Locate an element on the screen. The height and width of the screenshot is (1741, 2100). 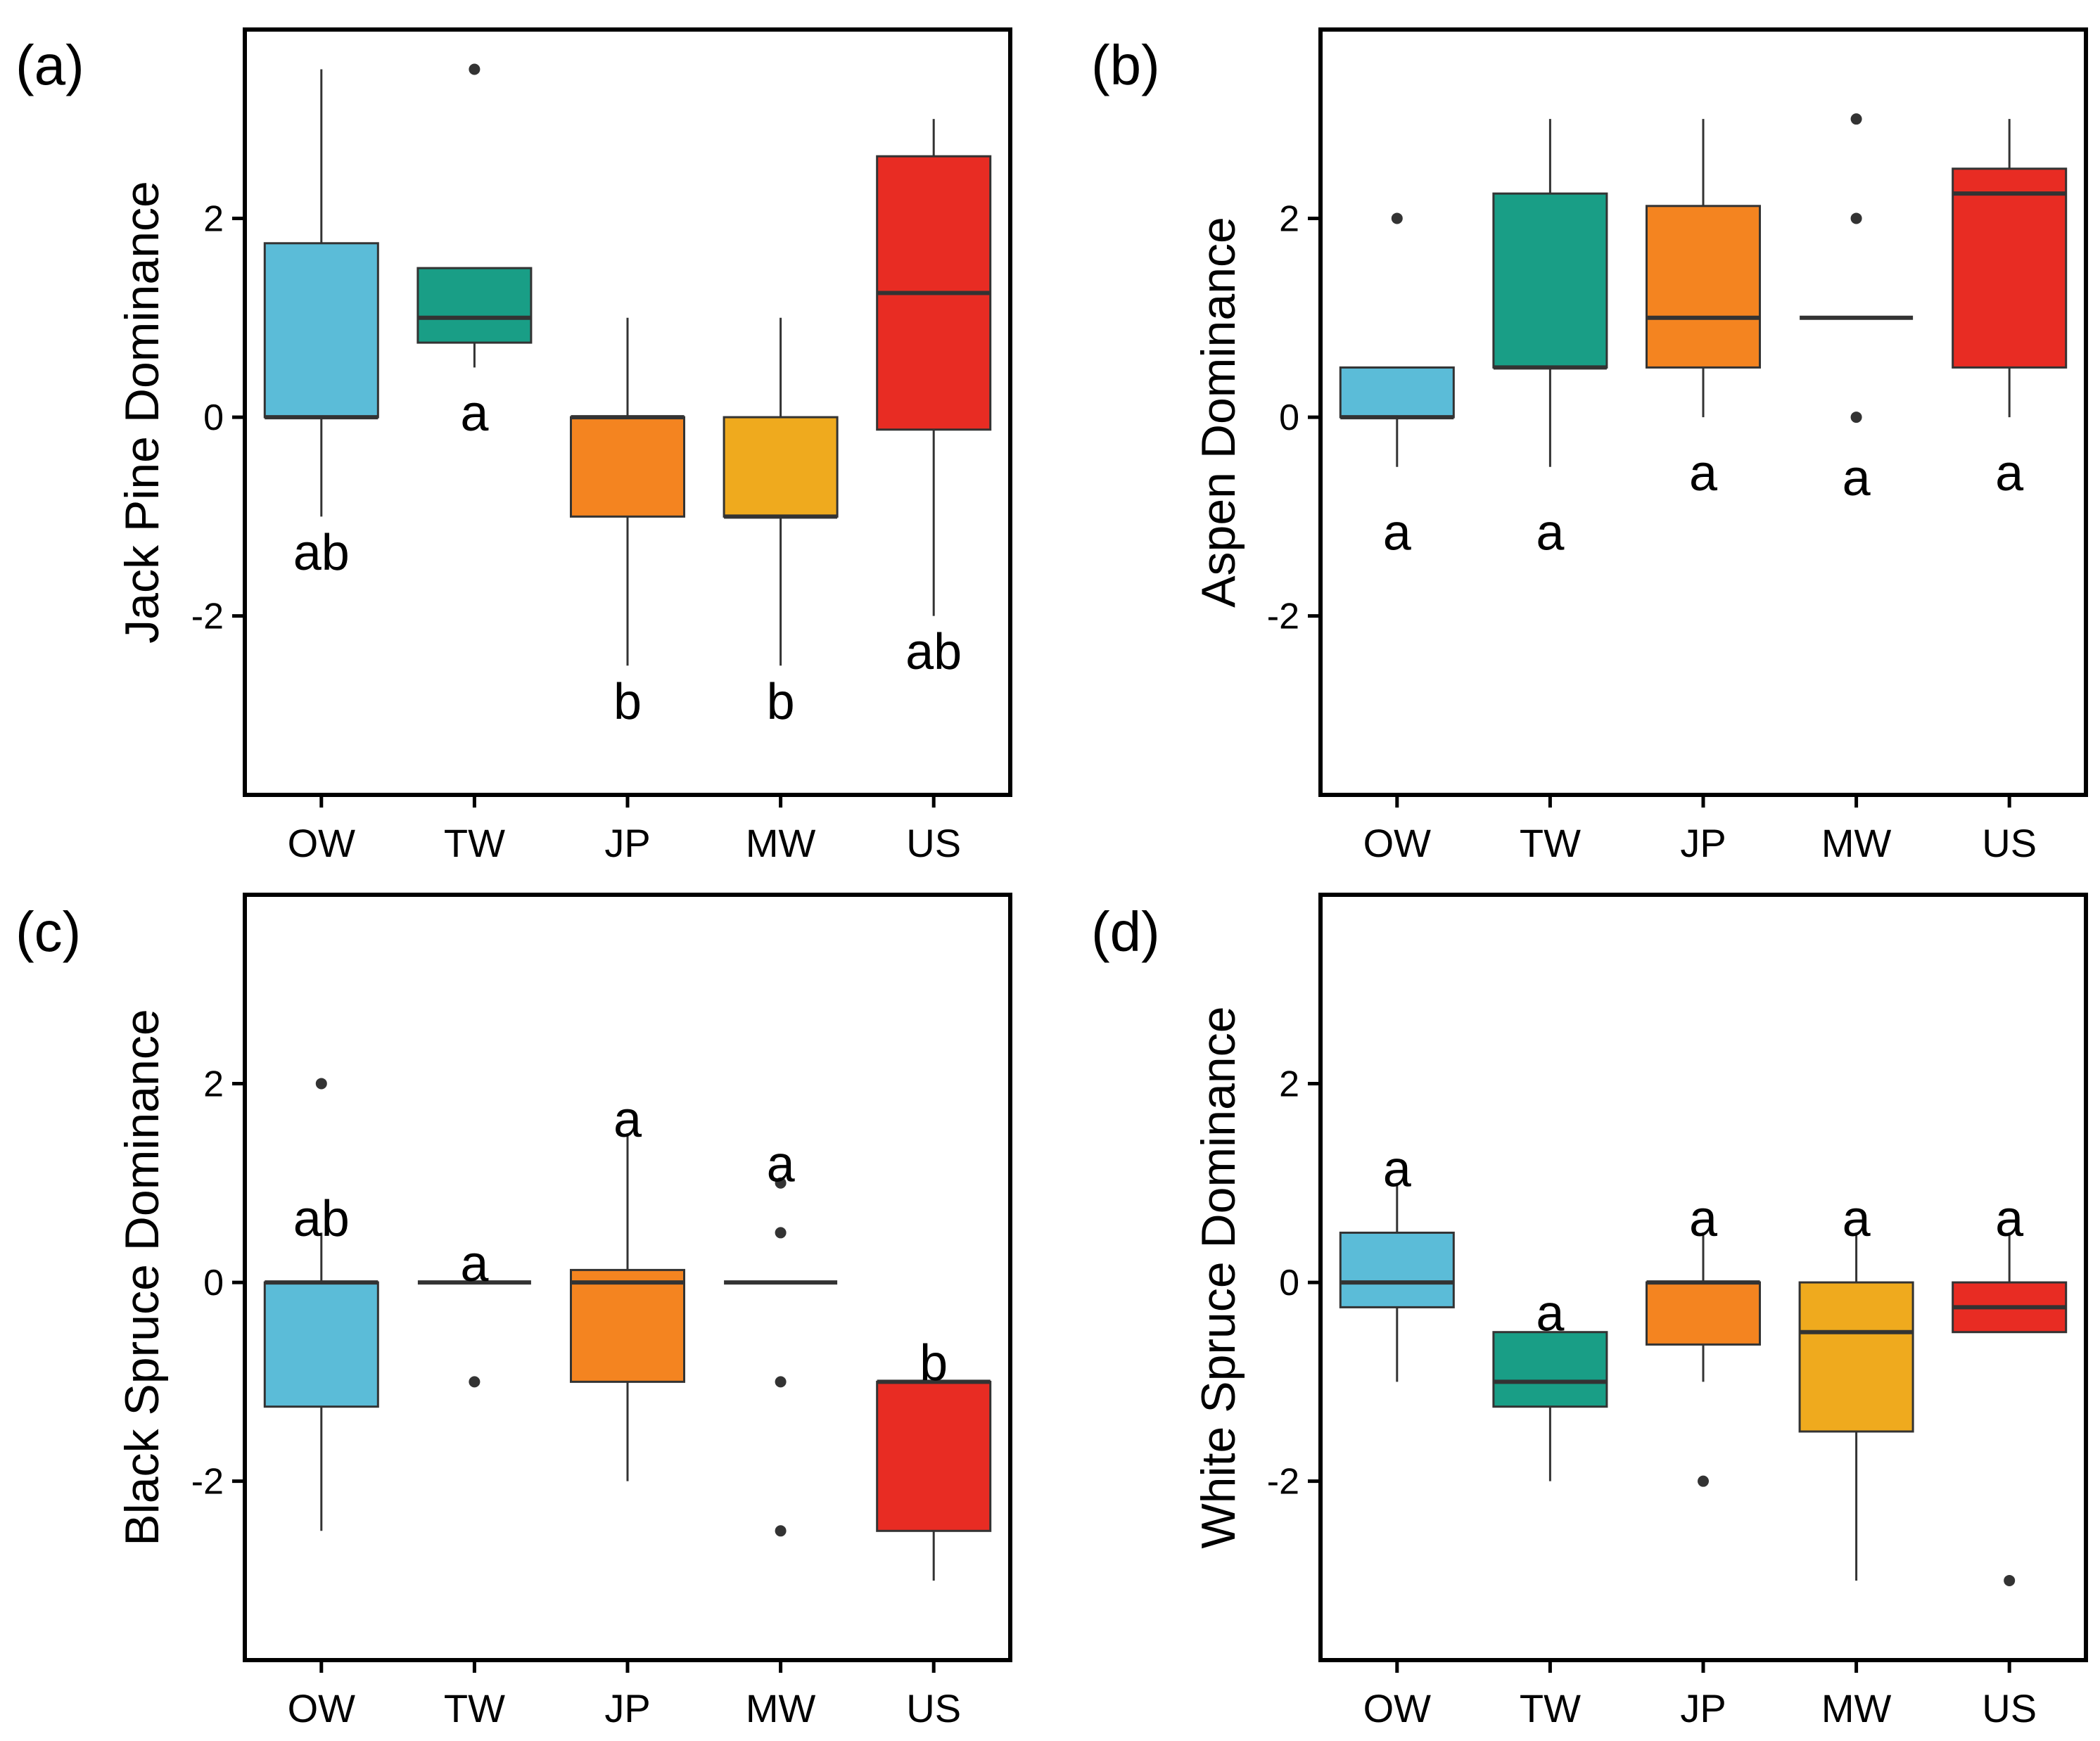
panel-d-y-tick-label: 0 is located at coordinates (1289, 1283).